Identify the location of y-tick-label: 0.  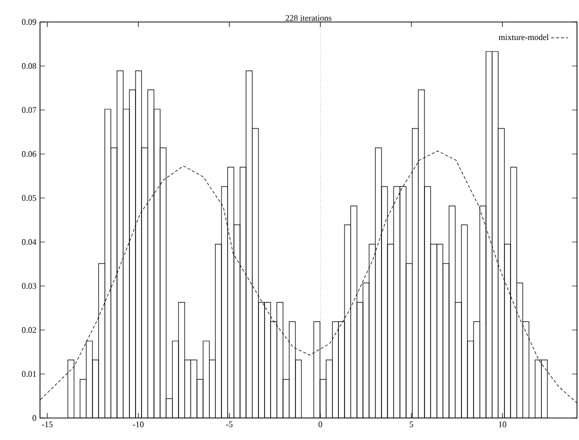
(34, 418).